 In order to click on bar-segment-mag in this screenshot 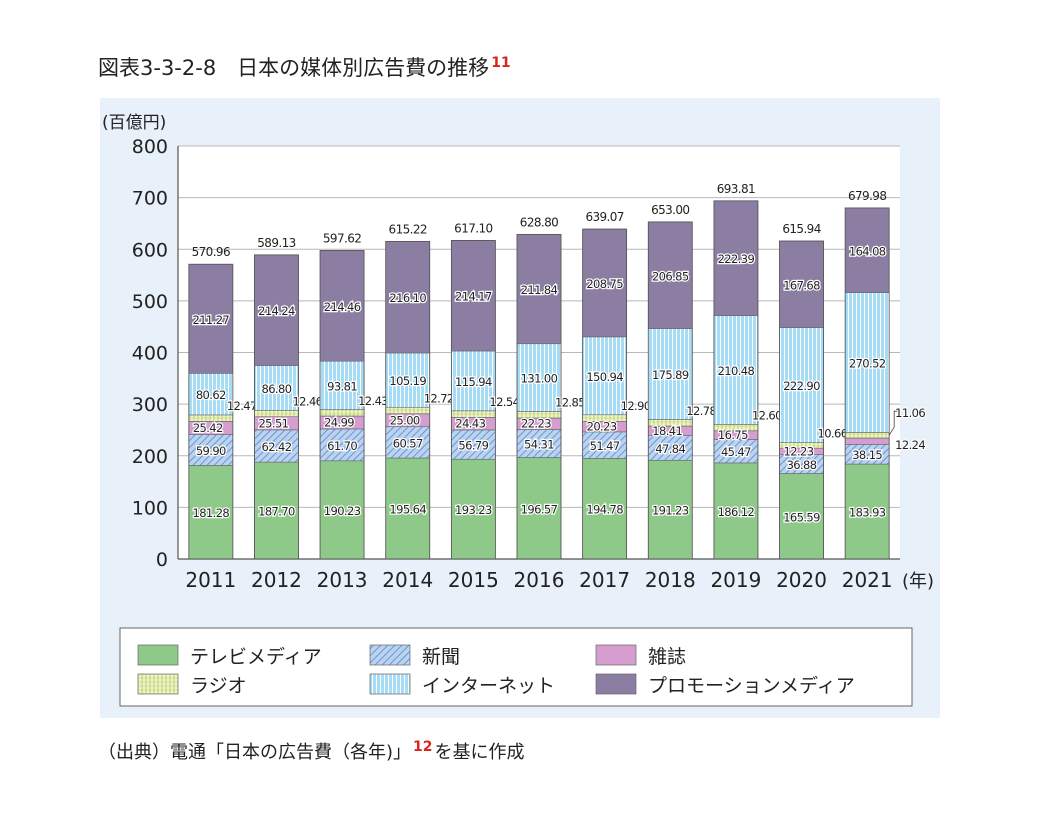, I will do `click(867, 441)`.